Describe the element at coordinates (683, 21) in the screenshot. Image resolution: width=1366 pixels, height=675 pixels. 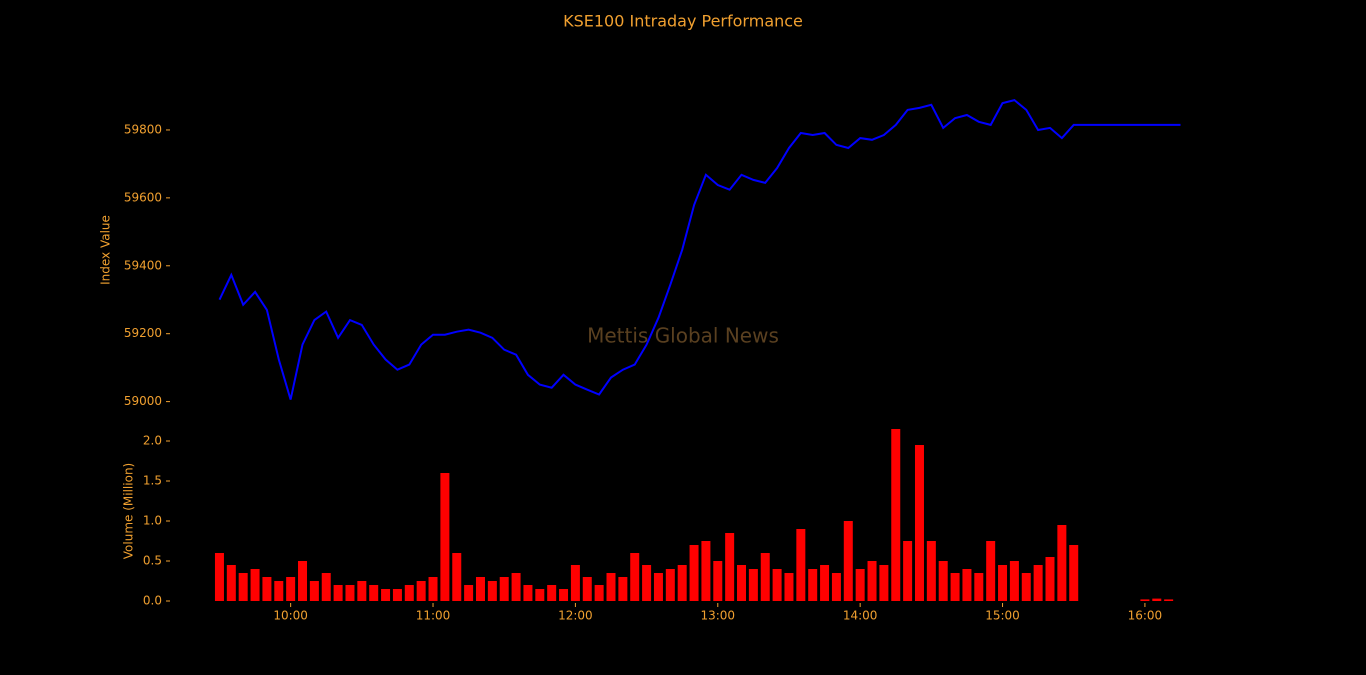
I see `chart-title: KSE100 Intraday Performance` at that location.